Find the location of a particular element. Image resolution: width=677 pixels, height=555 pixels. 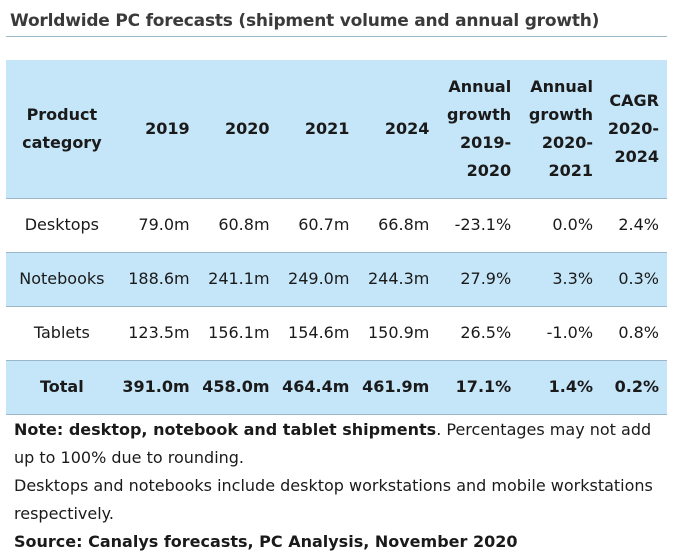

cell-growth-2019-2020: 27.9% is located at coordinates (476, 279).